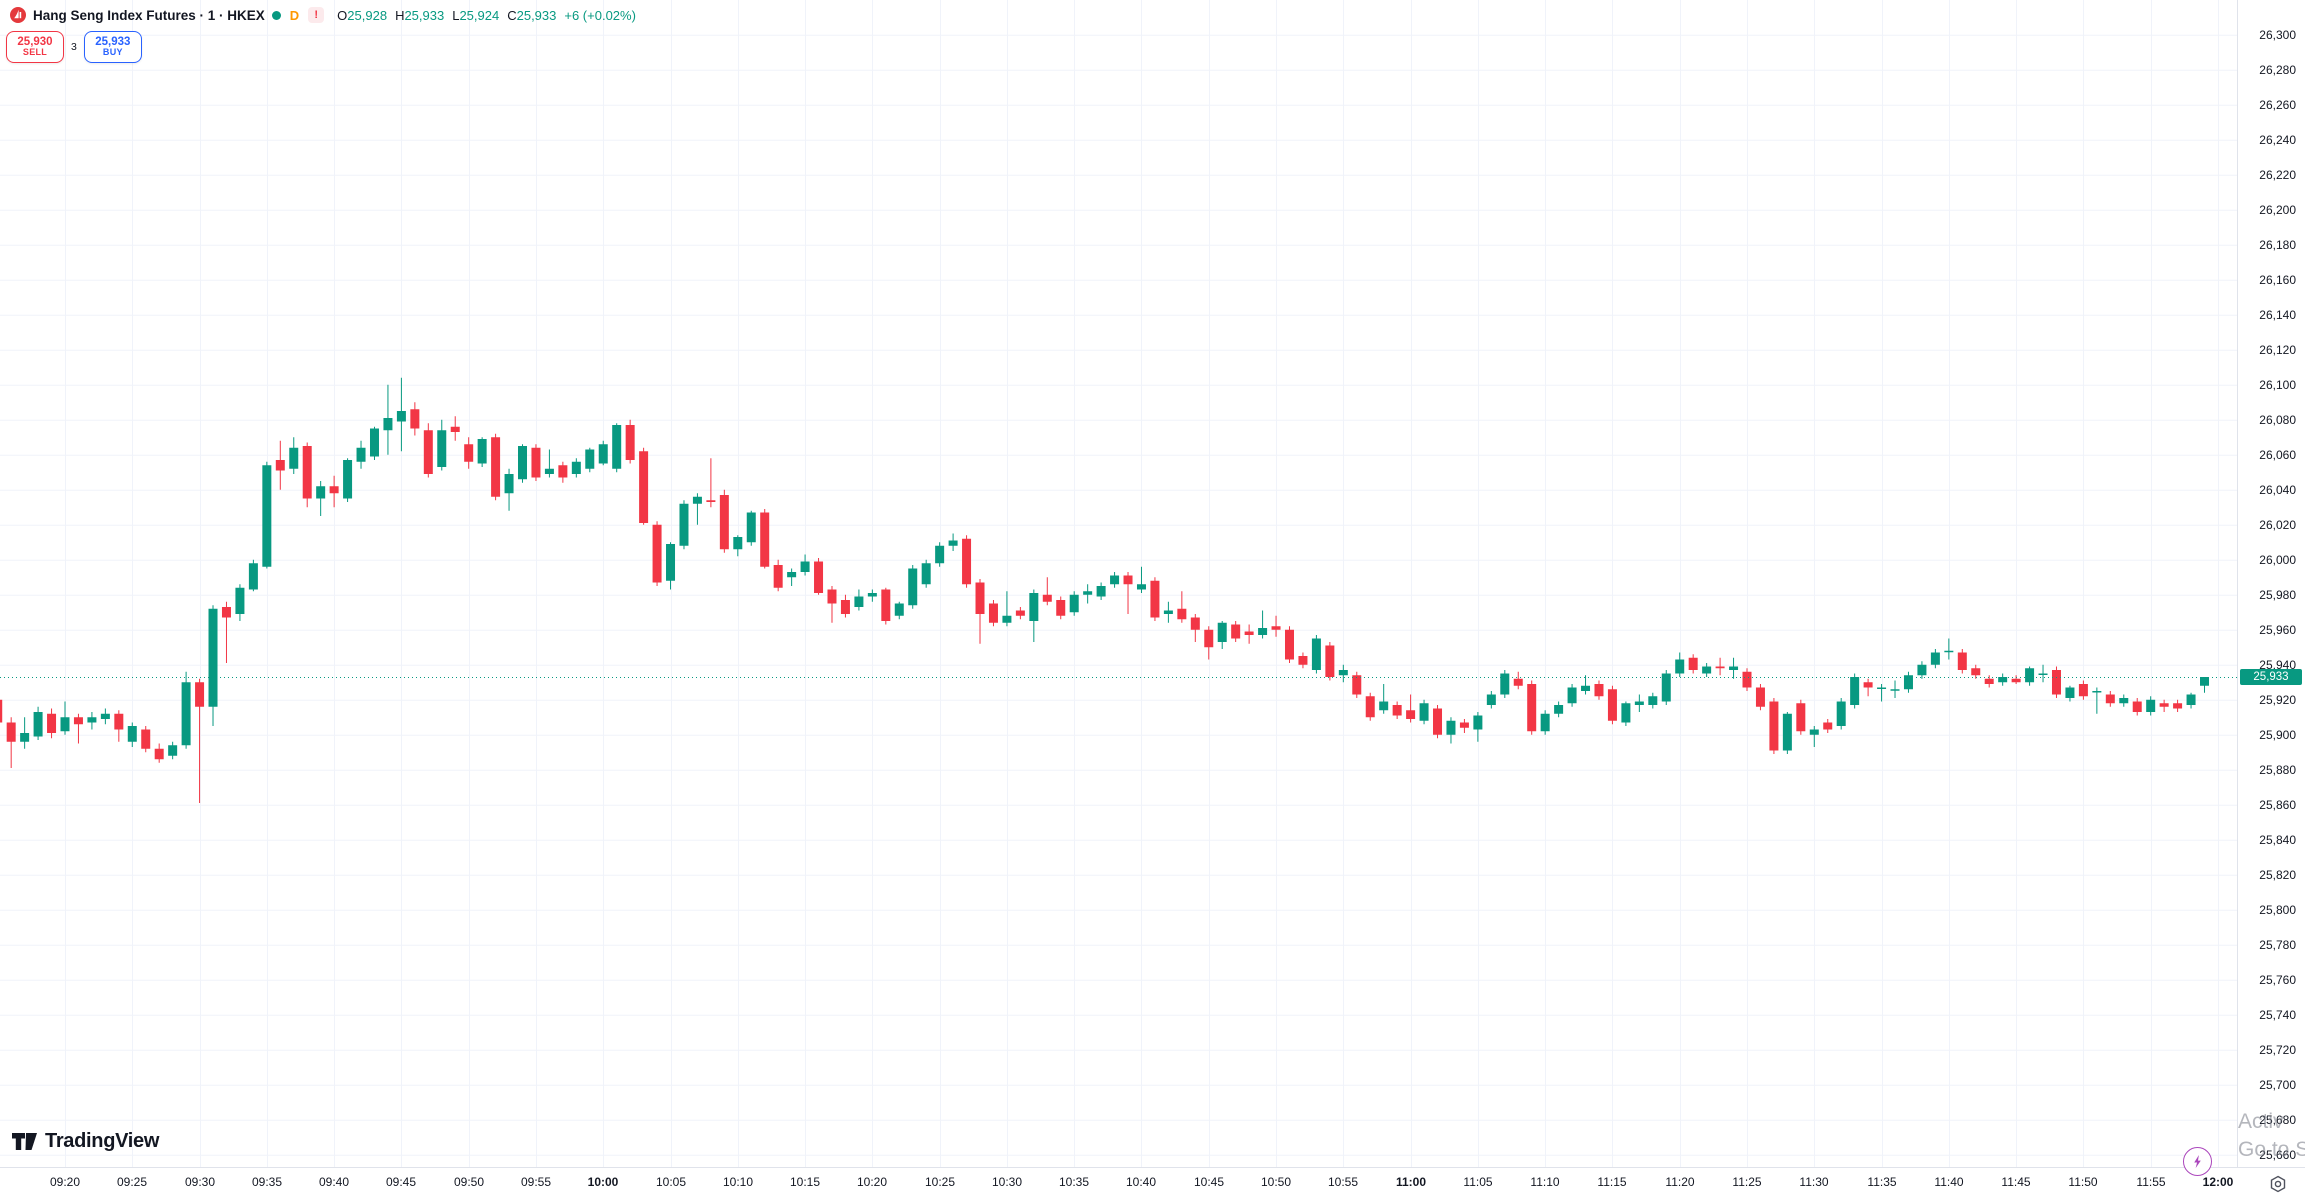  What do you see at coordinates (2271, 677) in the screenshot?
I see `last-price-badge: 25,933` at bounding box center [2271, 677].